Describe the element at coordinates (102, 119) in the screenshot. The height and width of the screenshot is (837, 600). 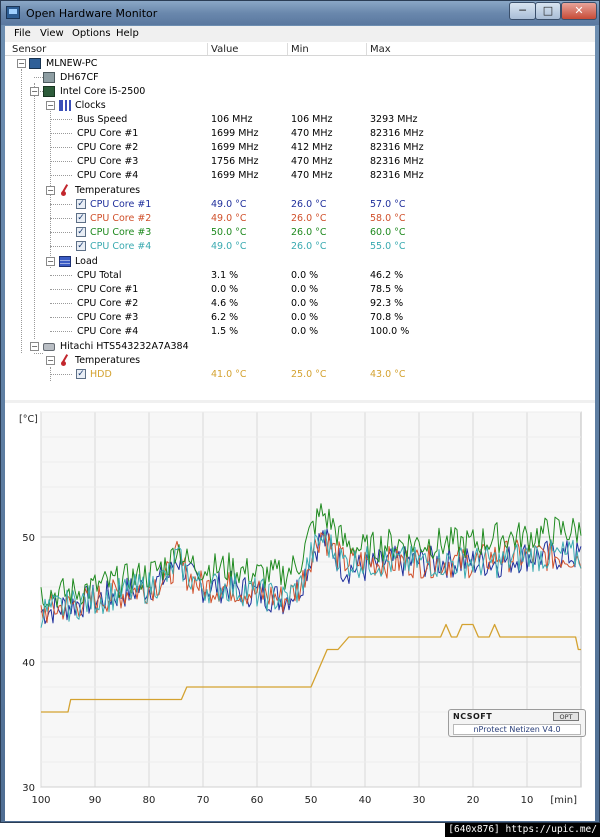
I see `sensor-name: Bus Speed` at that location.